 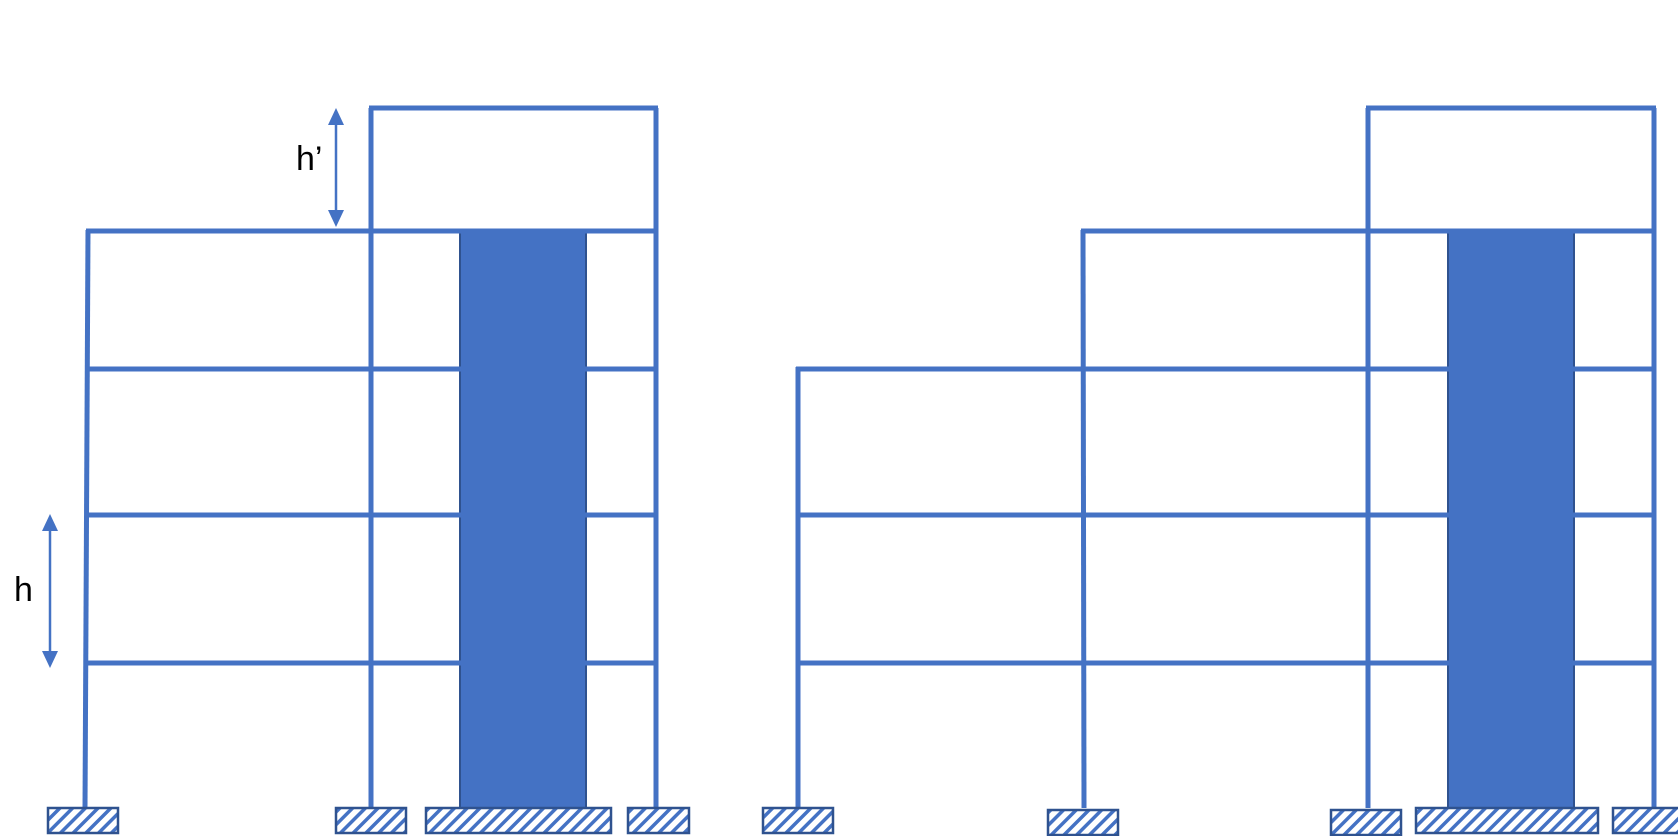 What do you see at coordinates (523, 520) in the screenshot?
I see `left-shear-wall` at bounding box center [523, 520].